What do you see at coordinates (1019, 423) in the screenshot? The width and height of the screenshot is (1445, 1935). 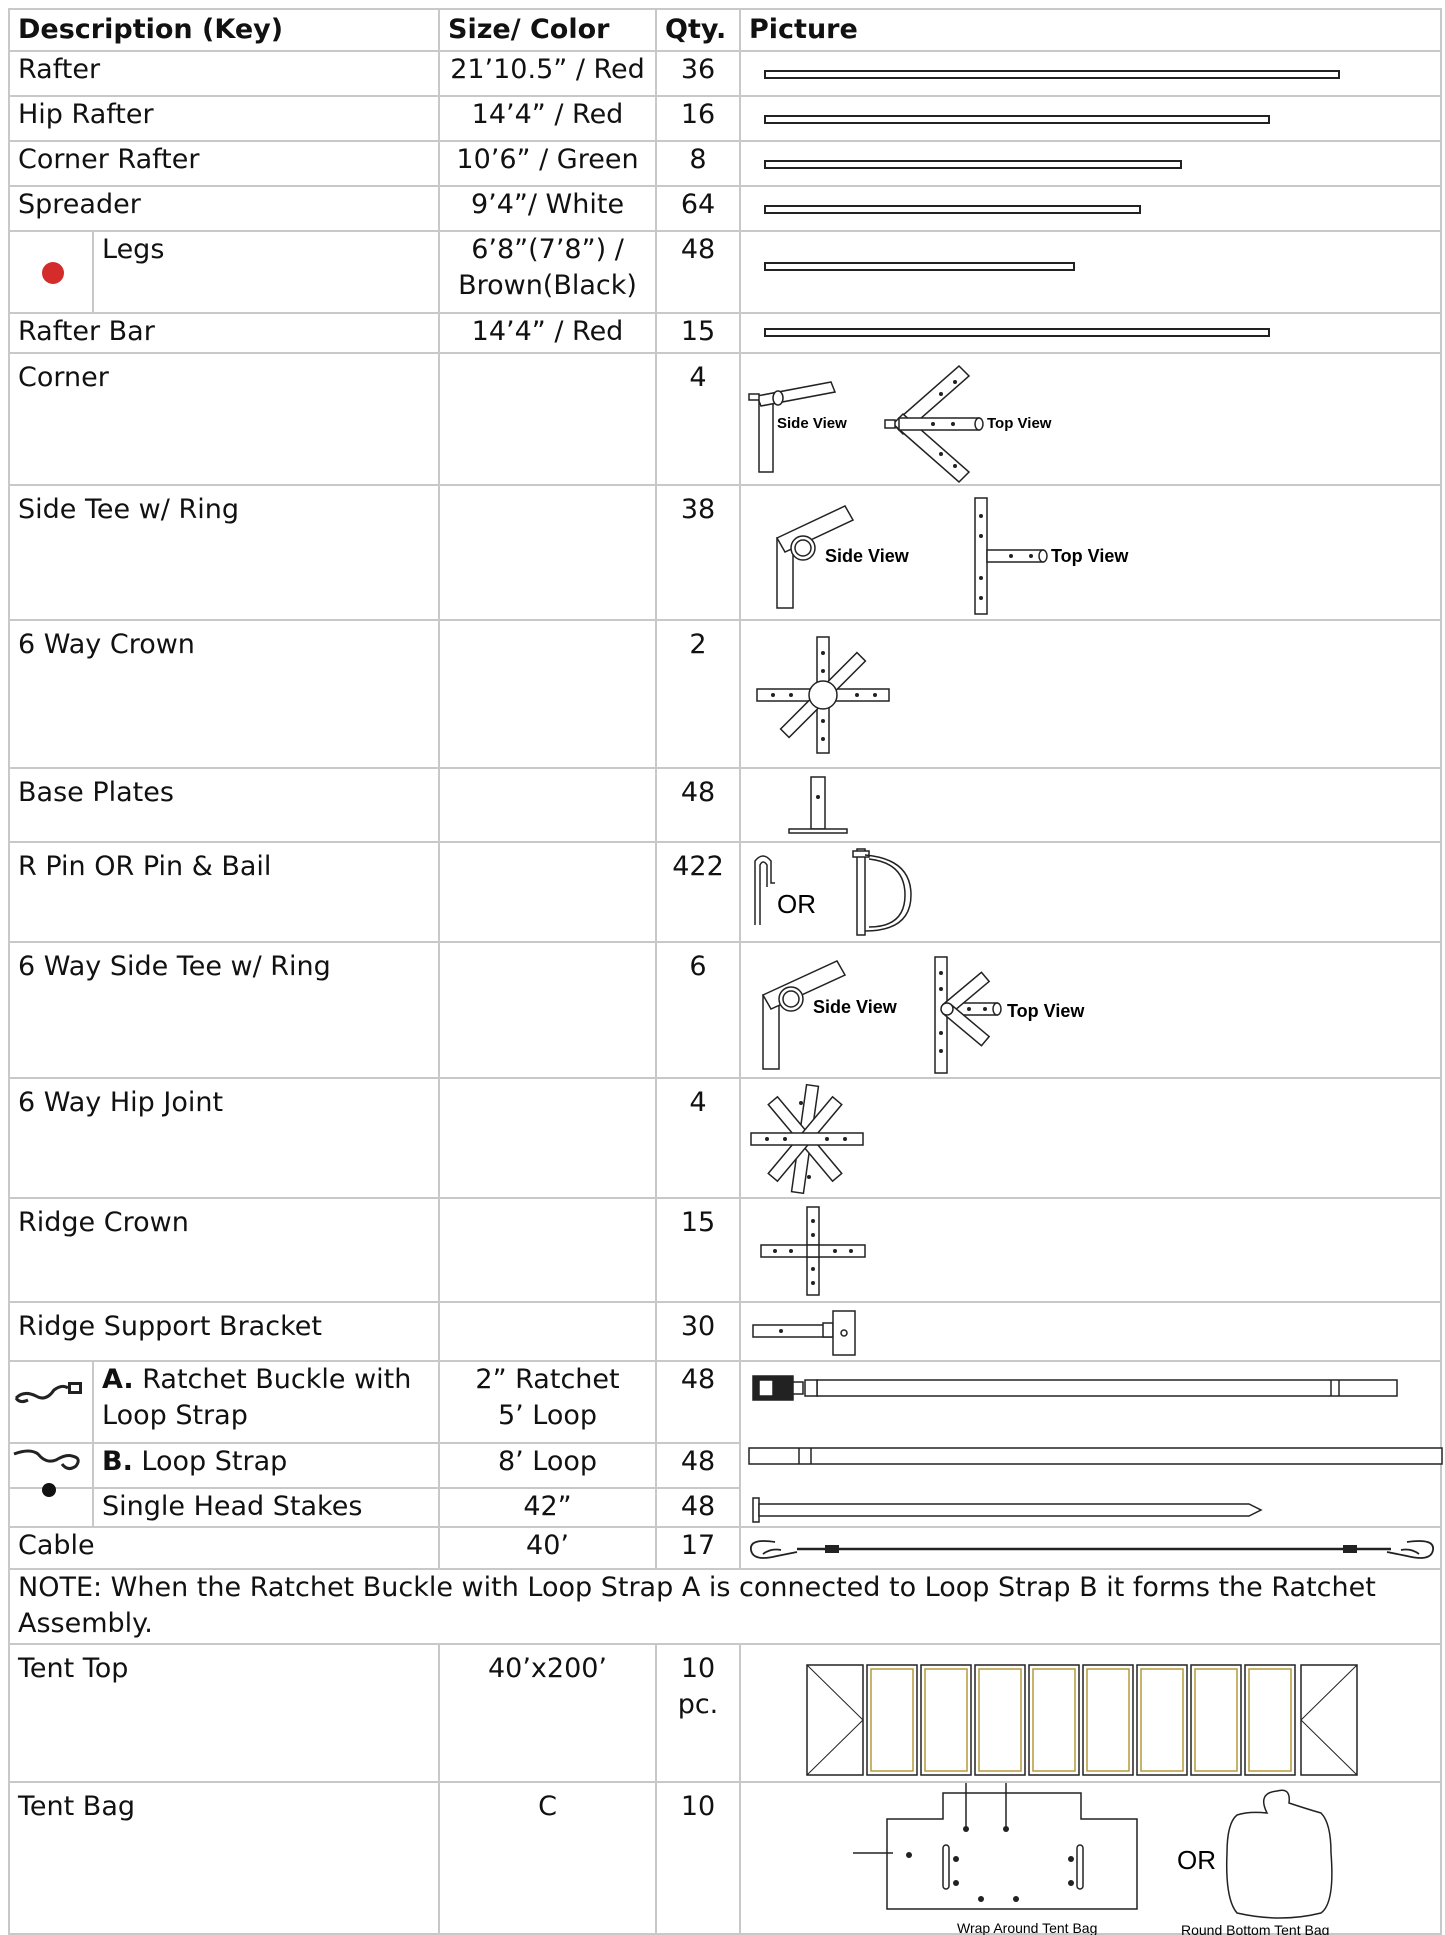 I see `corner-top-view-label: Top View` at bounding box center [1019, 423].